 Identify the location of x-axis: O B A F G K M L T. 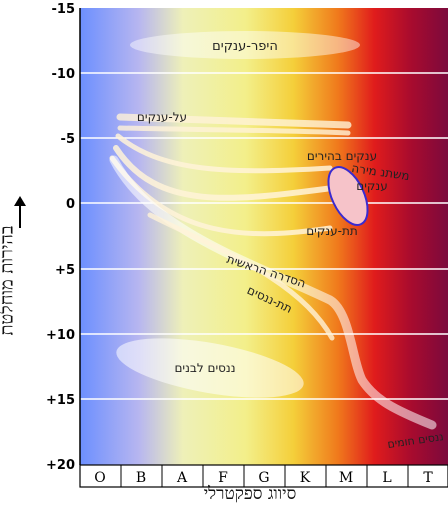
(263, 476).